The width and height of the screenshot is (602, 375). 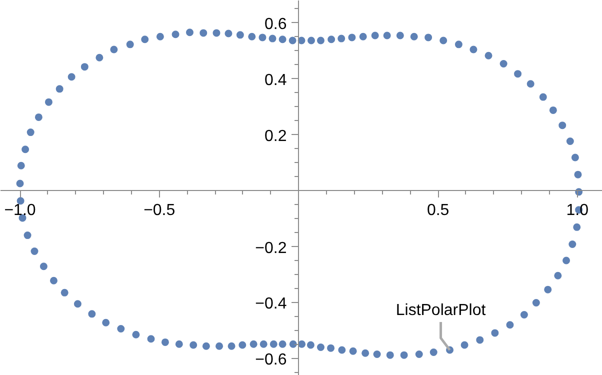 I want to click on x-tick-label: −0.5, so click(x=160, y=210).